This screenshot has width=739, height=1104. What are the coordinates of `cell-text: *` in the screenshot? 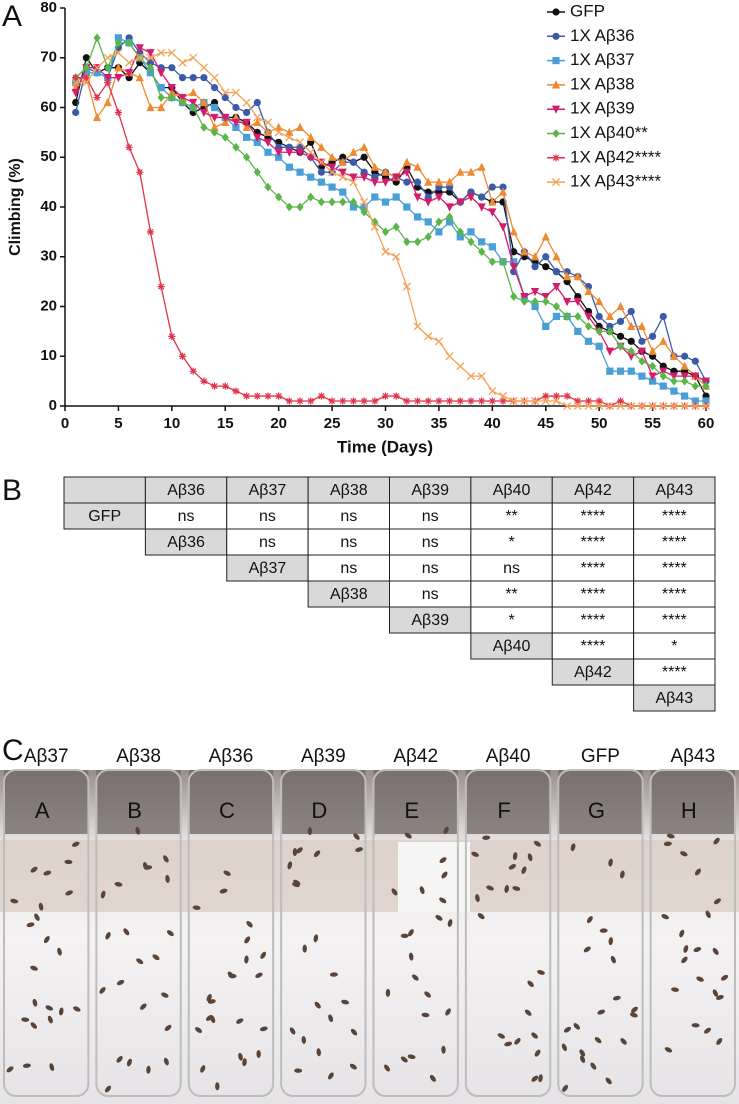 It's located at (511, 620).